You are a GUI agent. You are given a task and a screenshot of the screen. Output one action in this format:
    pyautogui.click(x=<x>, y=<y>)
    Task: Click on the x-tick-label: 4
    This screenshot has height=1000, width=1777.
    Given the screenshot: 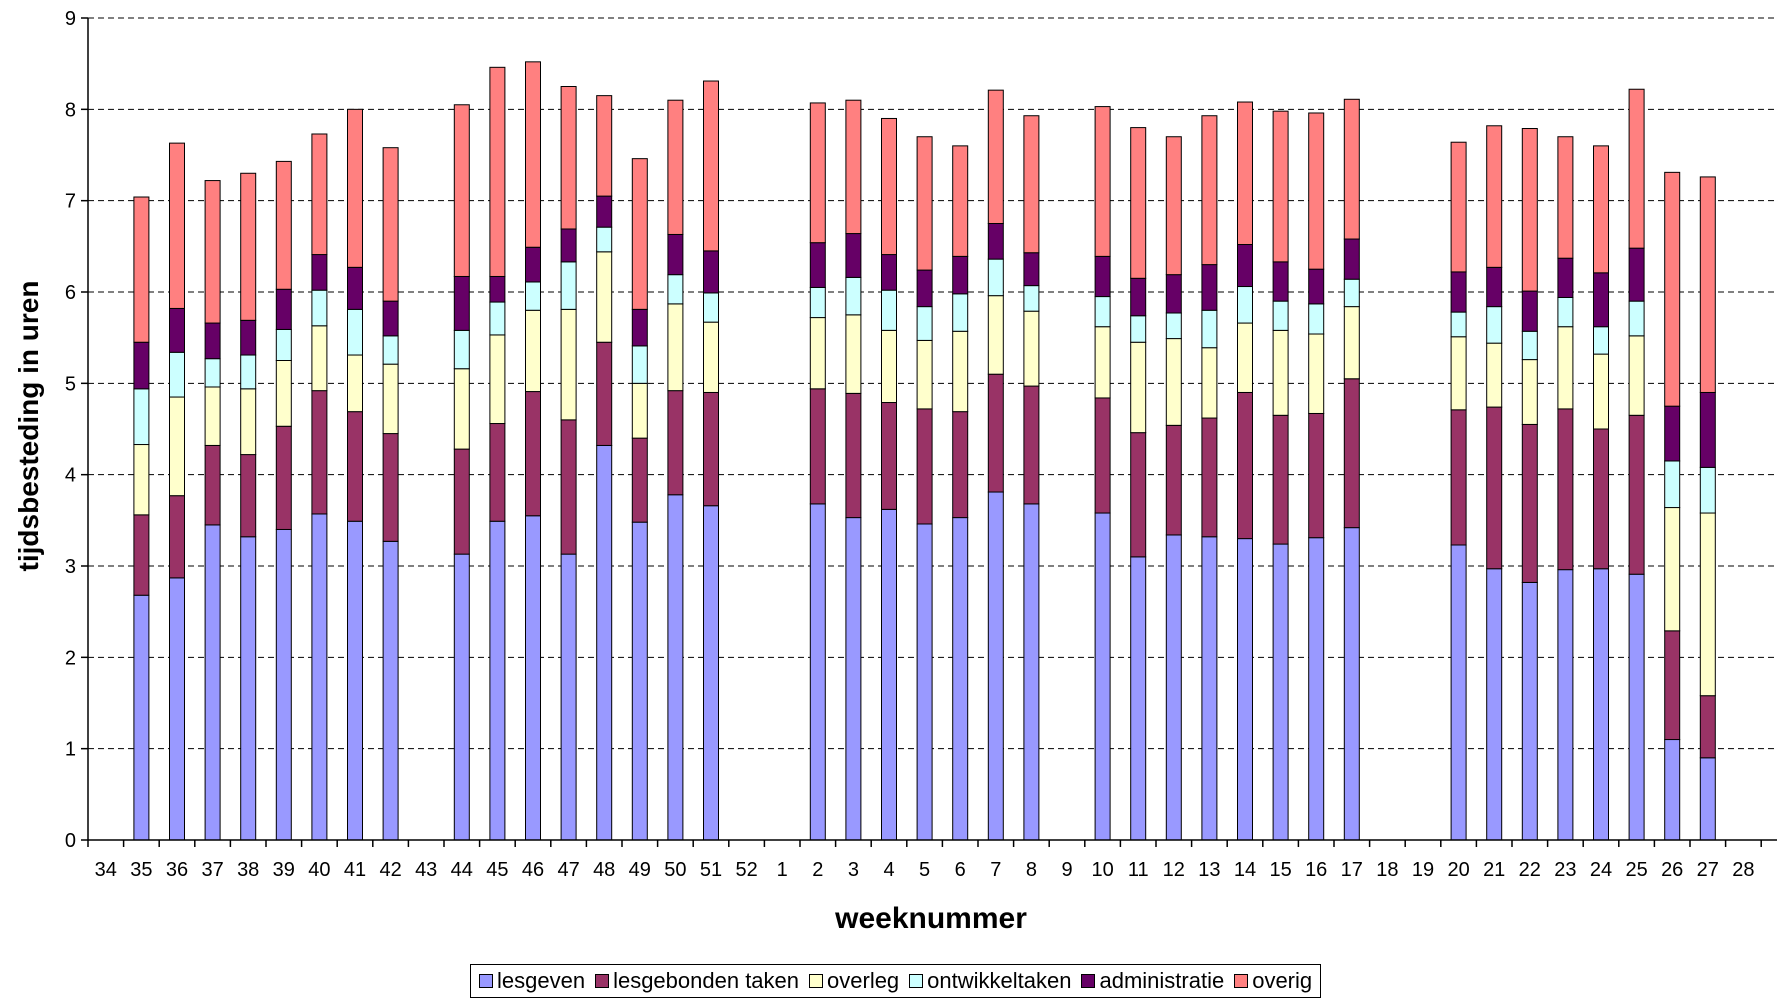 What is the action you would take?
    pyautogui.click(x=888, y=870)
    